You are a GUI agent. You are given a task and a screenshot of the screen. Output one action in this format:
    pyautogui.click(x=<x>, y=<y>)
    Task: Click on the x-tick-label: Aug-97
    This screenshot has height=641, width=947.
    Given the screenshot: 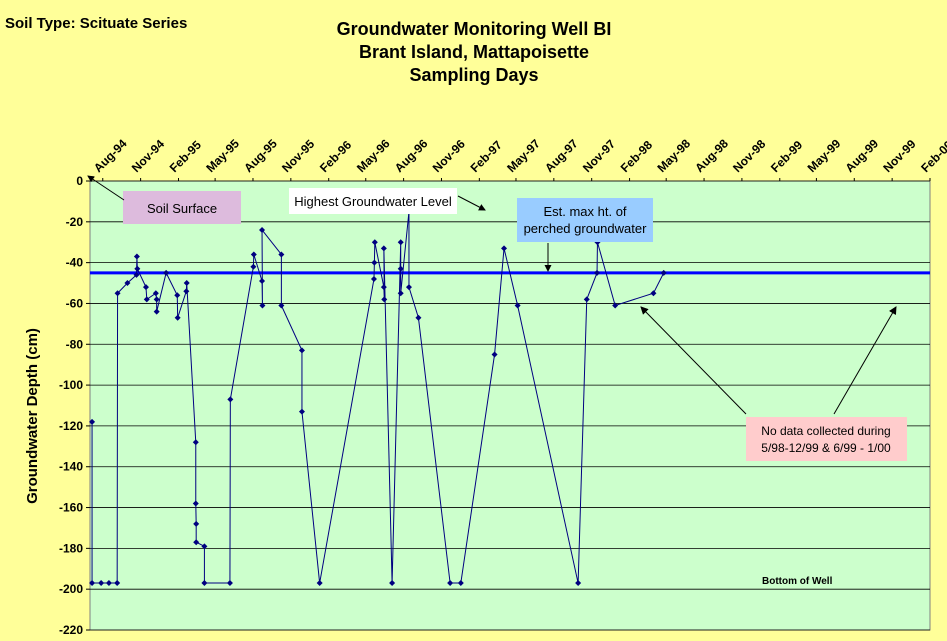 What is the action you would take?
    pyautogui.click(x=561, y=155)
    